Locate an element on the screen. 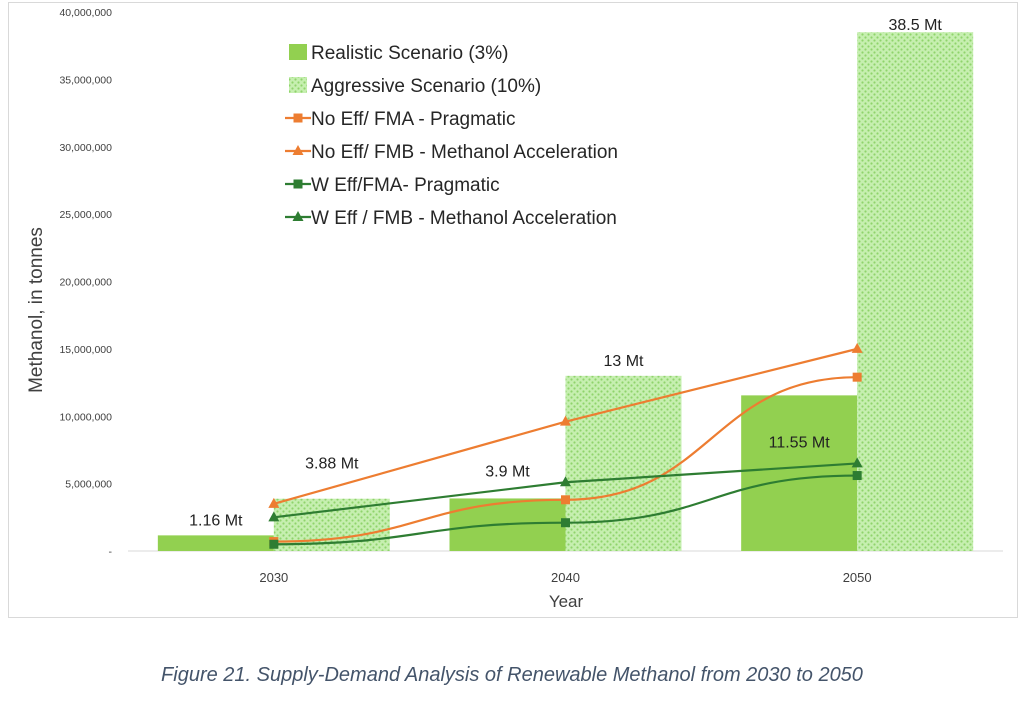 The image size is (1024, 701). x-tick-label: 2040 is located at coordinates (565, 577).